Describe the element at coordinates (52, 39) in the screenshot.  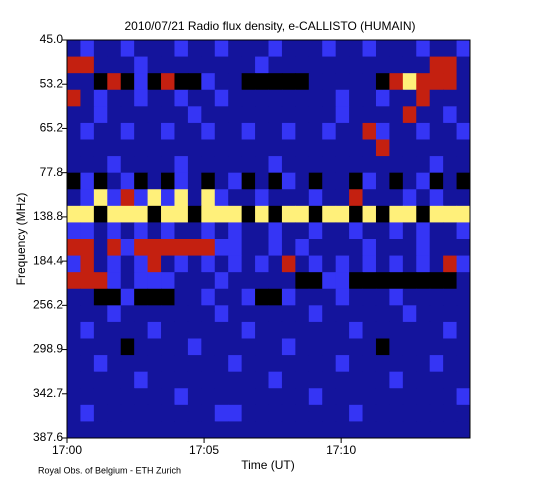
I see `y-tick-label: 45.0` at that location.